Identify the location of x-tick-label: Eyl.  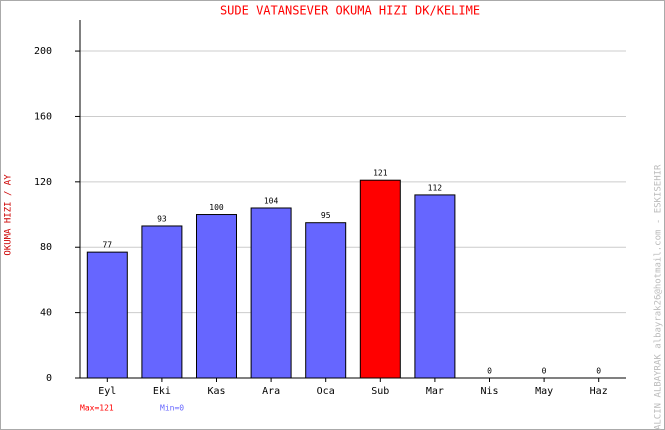
(107, 391).